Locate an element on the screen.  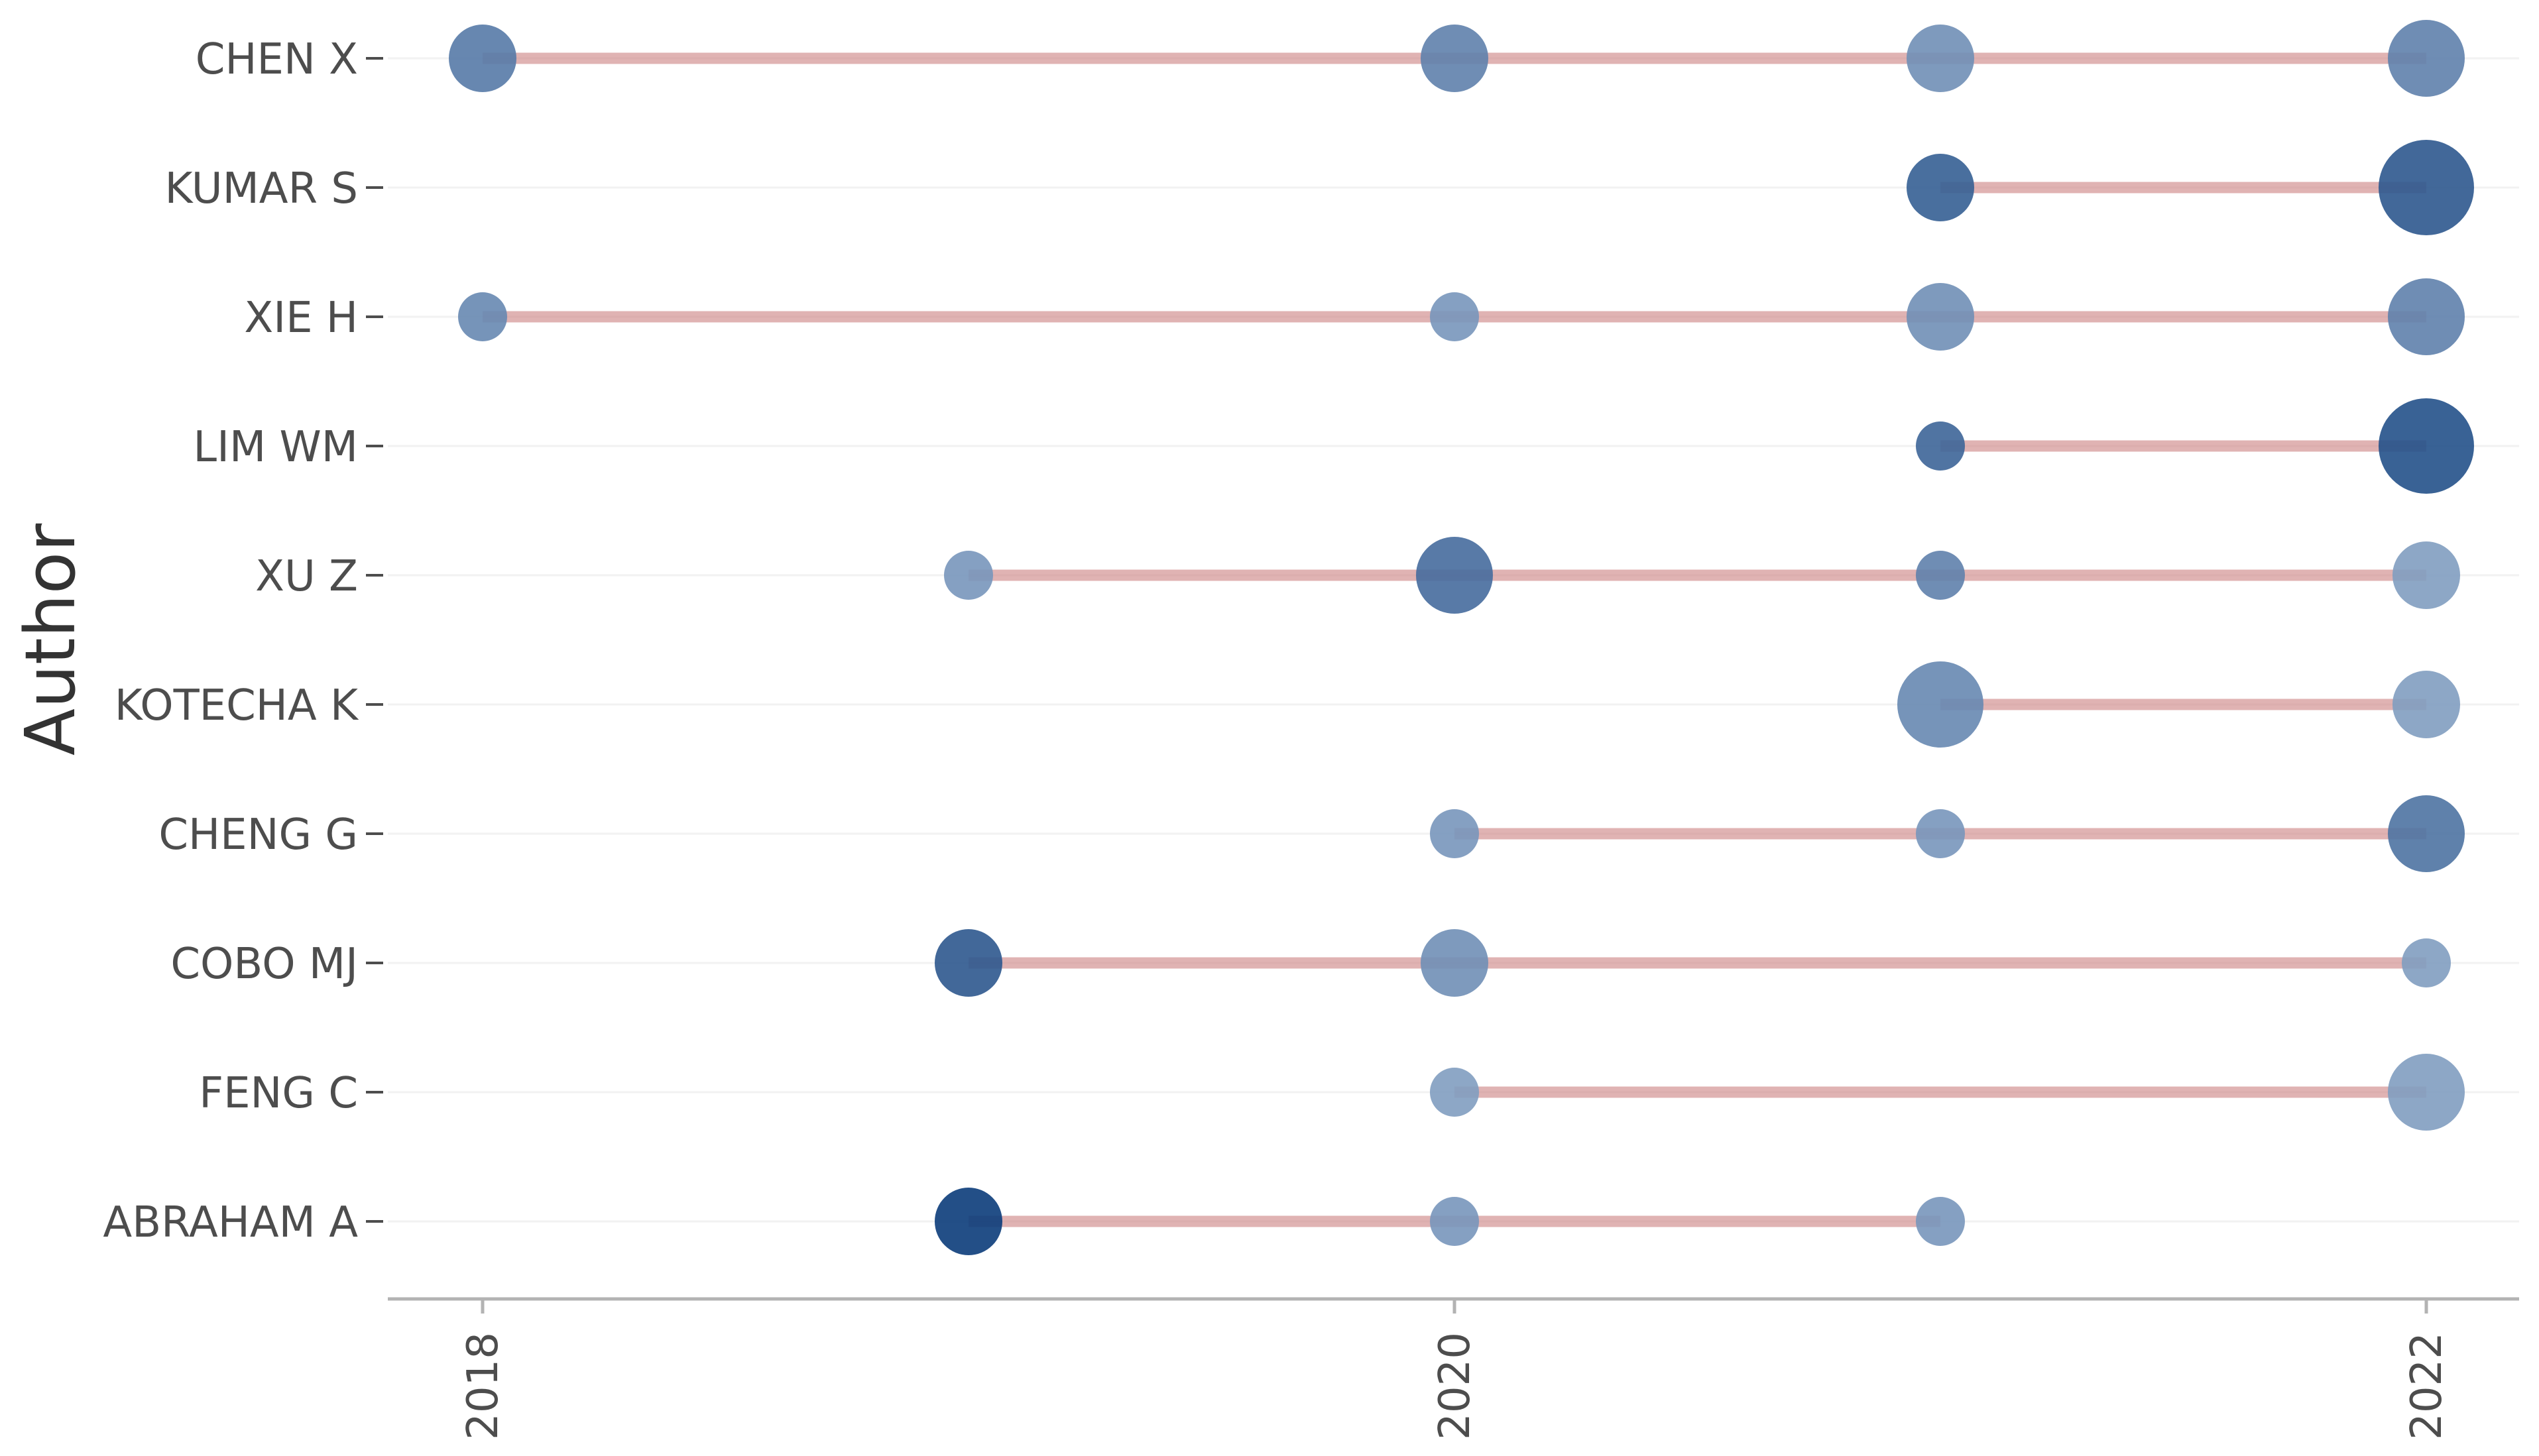
x-axis: 2018 2020 2022 is located at coordinates (1453, 1368).